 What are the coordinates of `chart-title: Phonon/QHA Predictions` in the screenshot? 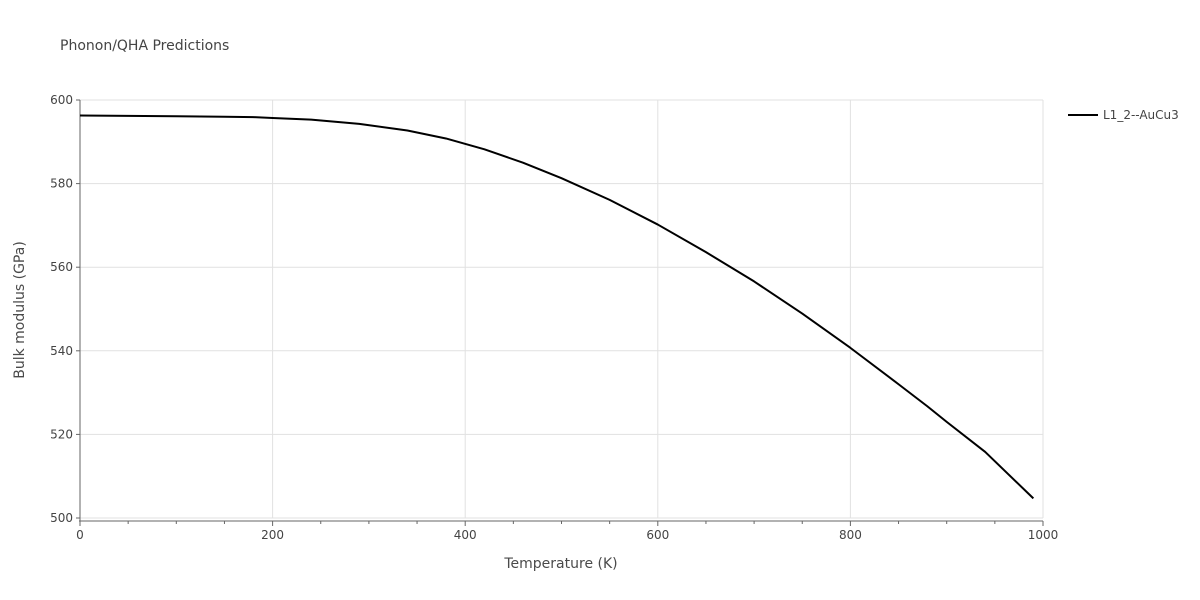 It's located at (144, 46).